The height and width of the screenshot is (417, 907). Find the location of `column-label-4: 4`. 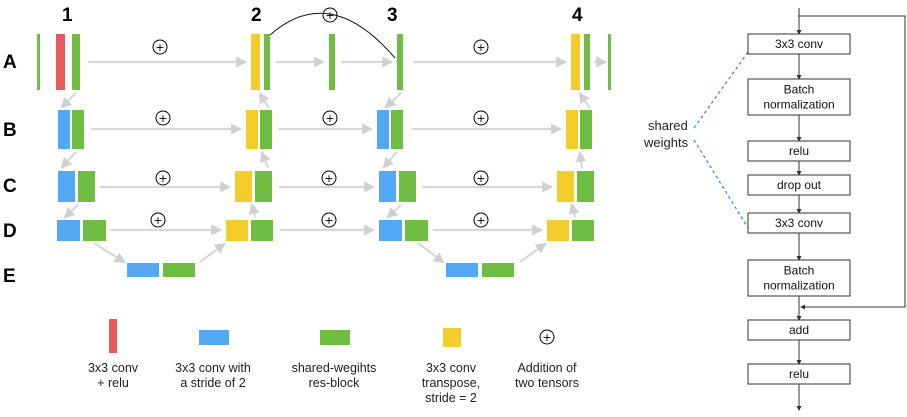

column-label-4: 4 is located at coordinates (577, 15).